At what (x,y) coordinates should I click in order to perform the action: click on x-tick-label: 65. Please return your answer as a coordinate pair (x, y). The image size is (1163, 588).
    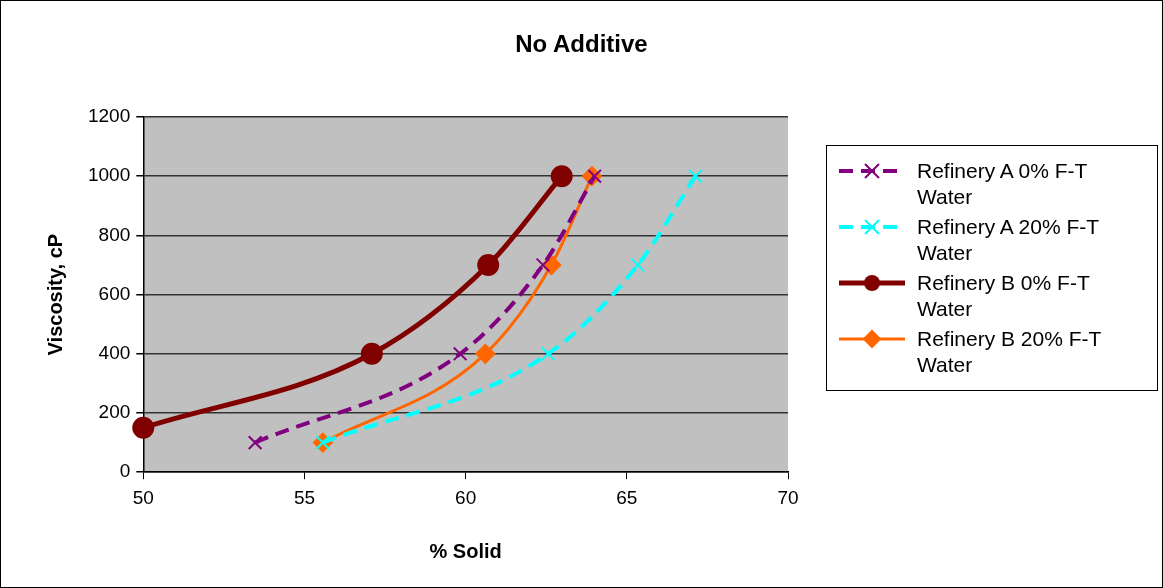
    Looking at the image, I should click on (627, 497).